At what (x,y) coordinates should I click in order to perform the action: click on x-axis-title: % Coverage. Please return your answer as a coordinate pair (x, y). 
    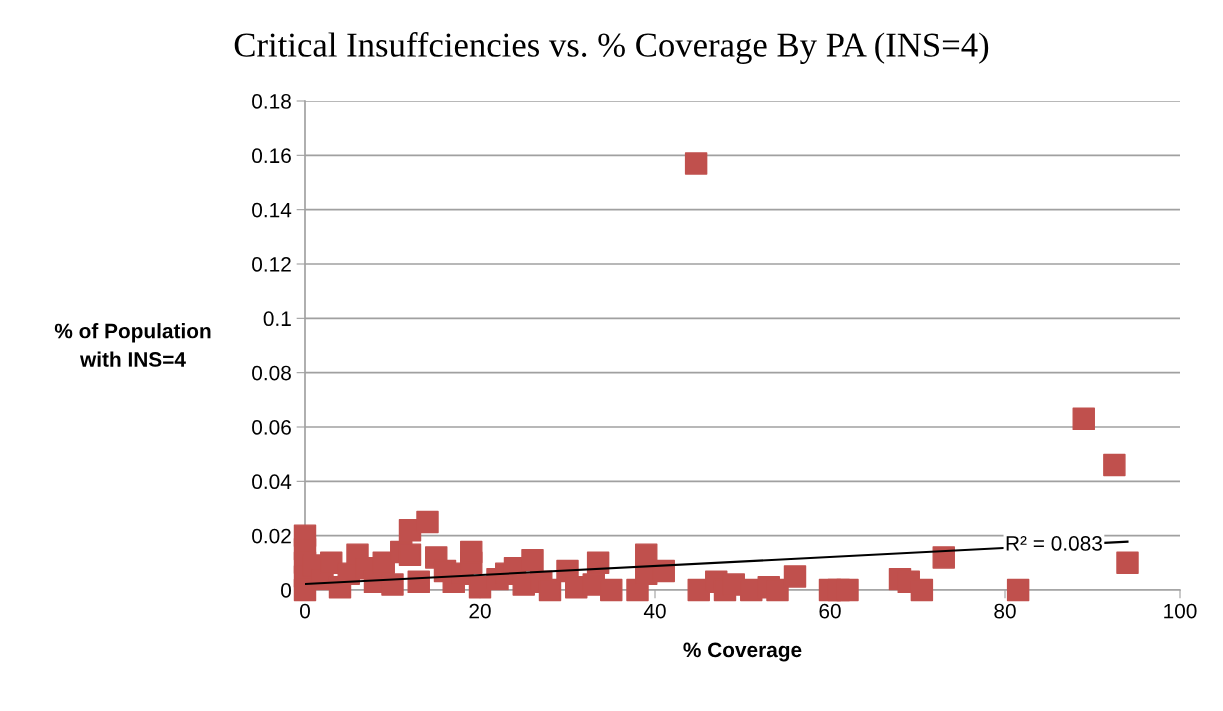
    Looking at the image, I should click on (742, 652).